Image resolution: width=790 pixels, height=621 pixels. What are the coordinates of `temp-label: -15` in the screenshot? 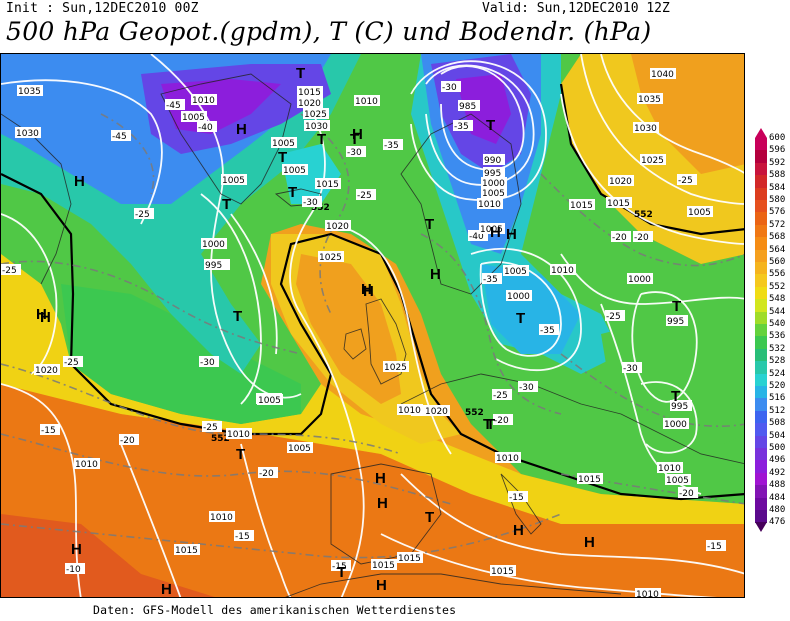 It's located at (518, 497).